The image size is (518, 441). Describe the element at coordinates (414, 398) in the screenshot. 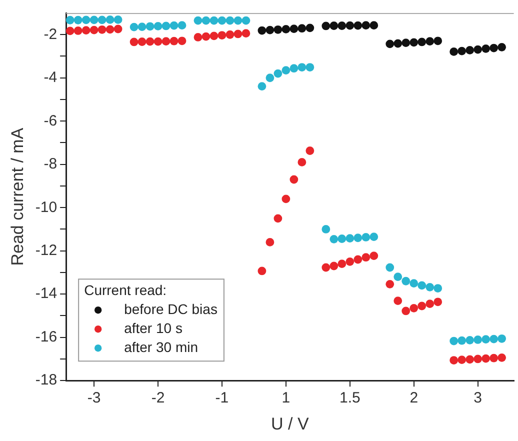

I see `x-tick-label: 2` at that location.